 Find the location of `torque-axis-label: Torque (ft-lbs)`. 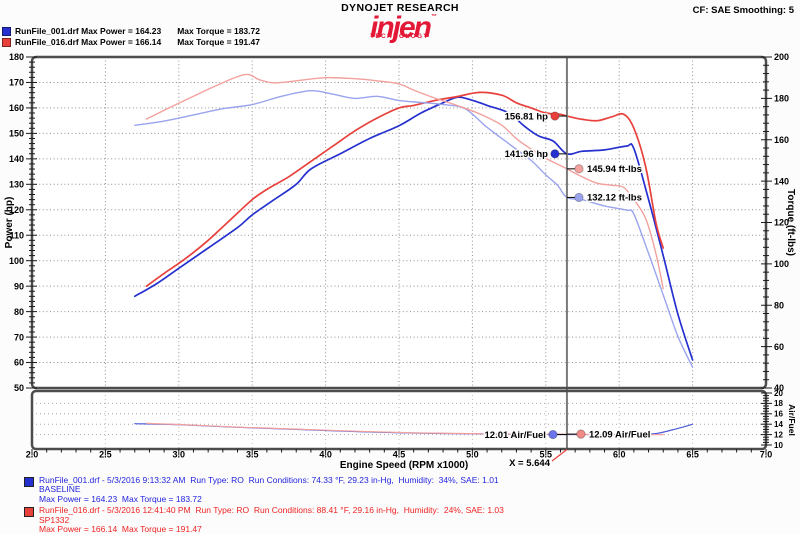

torque-axis-label: Torque (ft-lbs) is located at coordinates (790, 222).